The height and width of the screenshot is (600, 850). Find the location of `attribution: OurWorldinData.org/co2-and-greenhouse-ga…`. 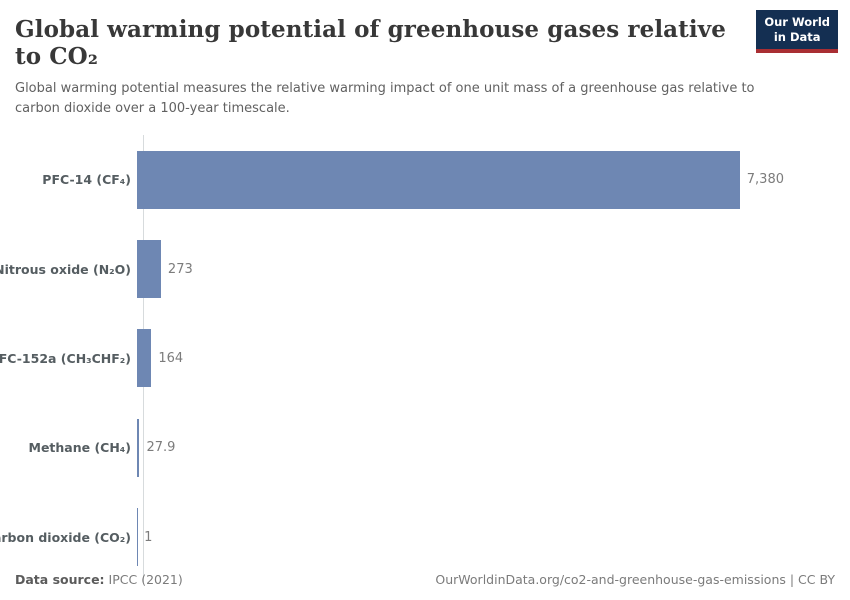

attribution: OurWorldinData.org/co2-and-greenhouse-ga… is located at coordinates (635, 579).